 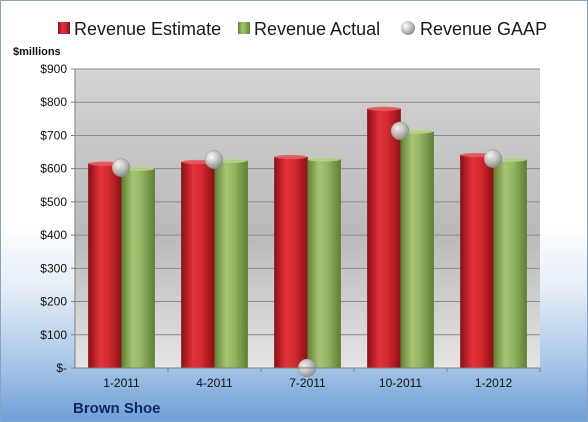 I want to click on y-tick-label: $100, so click(x=53, y=335).